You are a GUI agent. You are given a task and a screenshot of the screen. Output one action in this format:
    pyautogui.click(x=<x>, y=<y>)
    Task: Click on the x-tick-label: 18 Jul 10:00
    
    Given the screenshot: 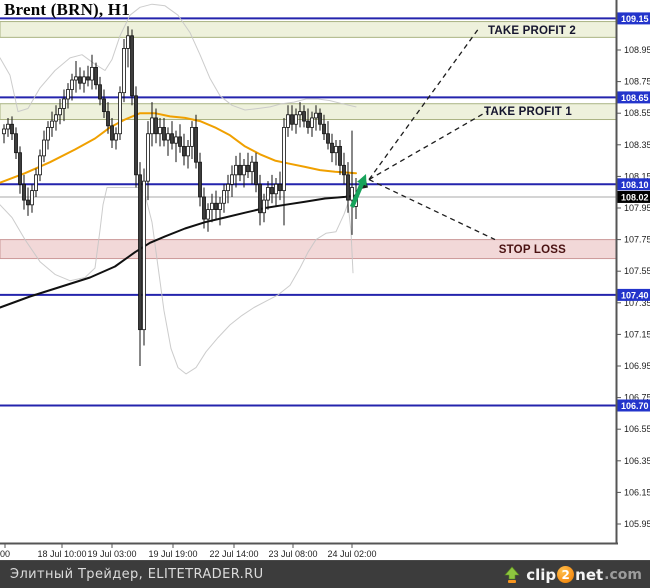 What is the action you would take?
    pyautogui.click(x=61, y=554)
    